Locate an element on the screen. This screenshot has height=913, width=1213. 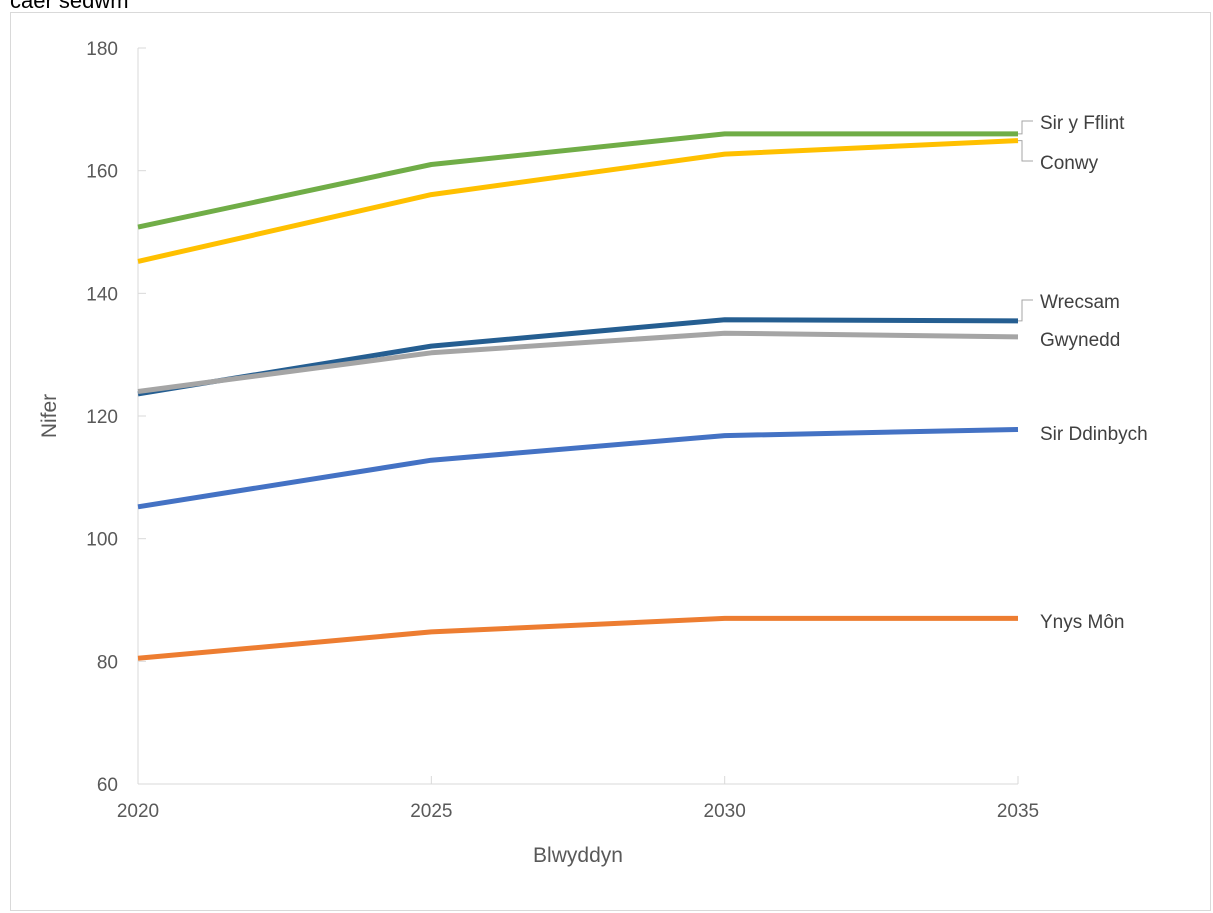
series-label: Gwynedd is located at coordinates (1080, 340).